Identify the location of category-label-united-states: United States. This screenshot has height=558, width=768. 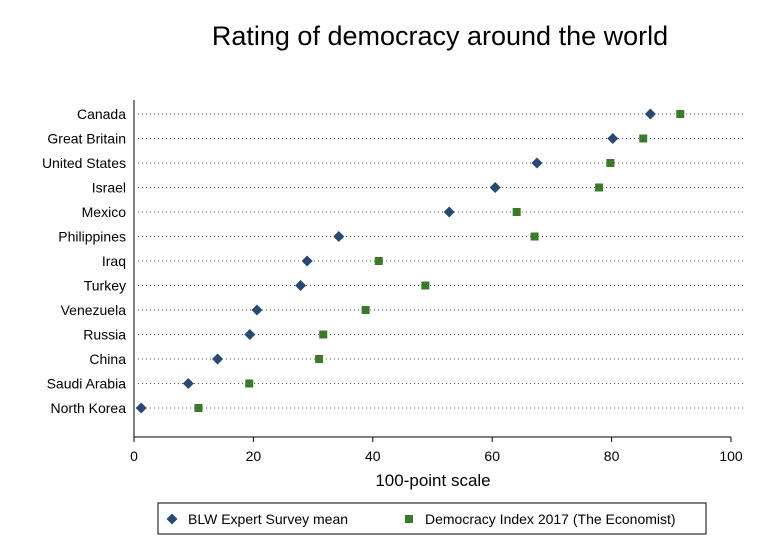
(84, 163).